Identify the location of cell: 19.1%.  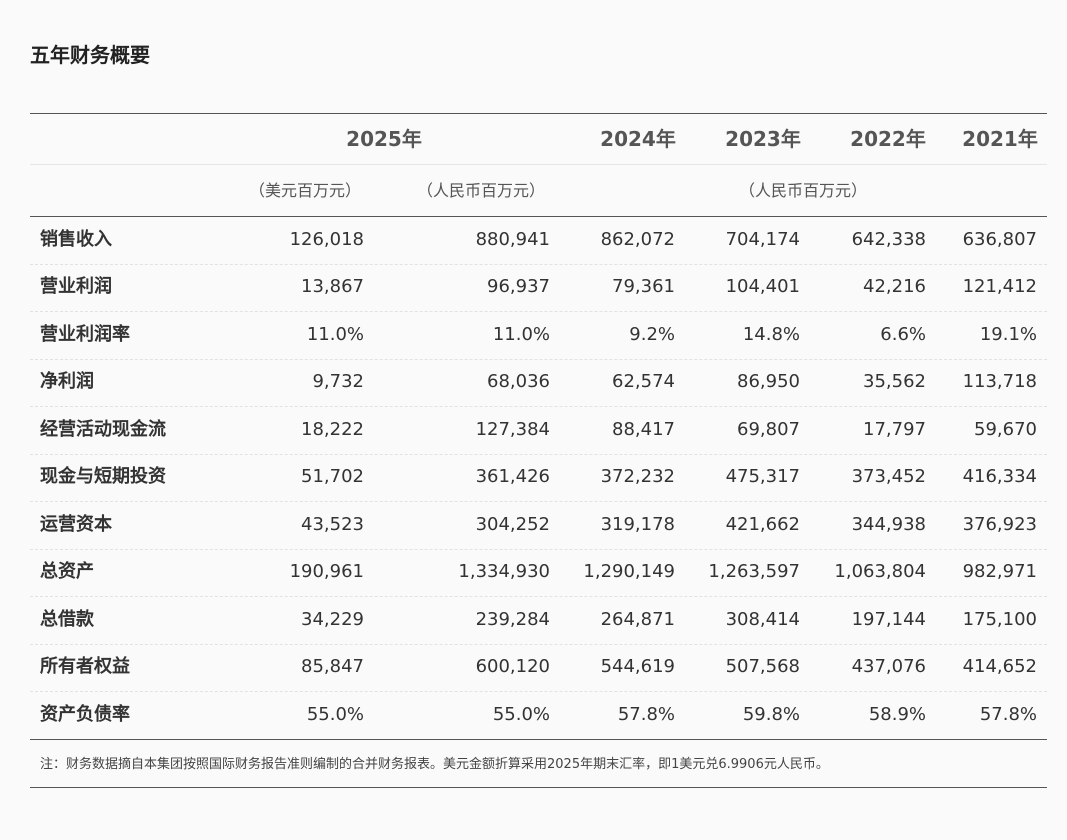
(1008, 334).